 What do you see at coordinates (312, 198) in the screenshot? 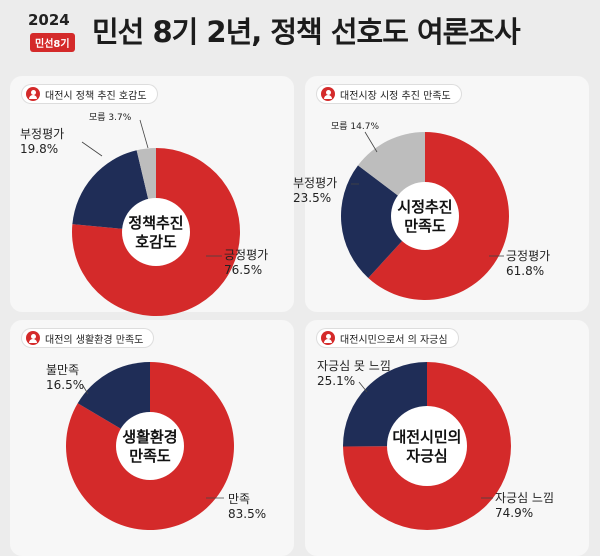
I see `slice-value-label: 23.5%` at bounding box center [312, 198].